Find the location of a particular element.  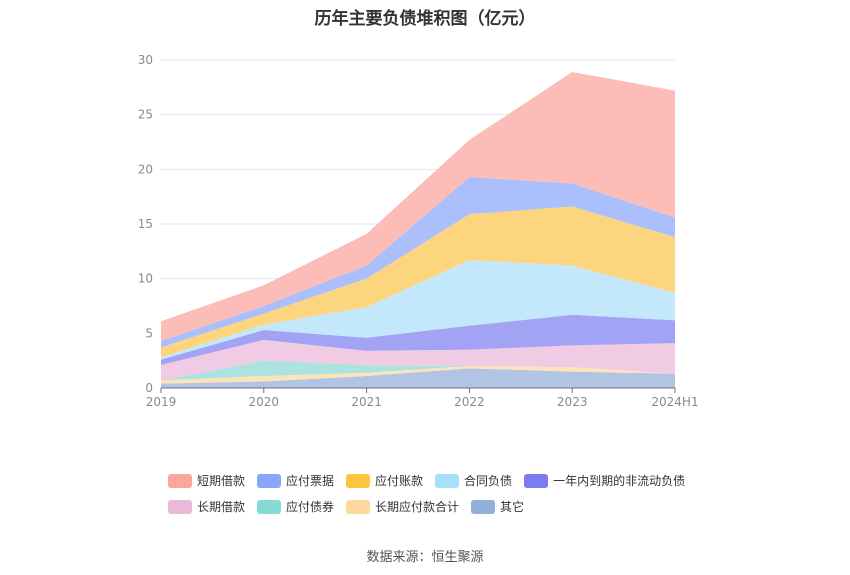

y-tick-label: 5 is located at coordinates (149, 333).